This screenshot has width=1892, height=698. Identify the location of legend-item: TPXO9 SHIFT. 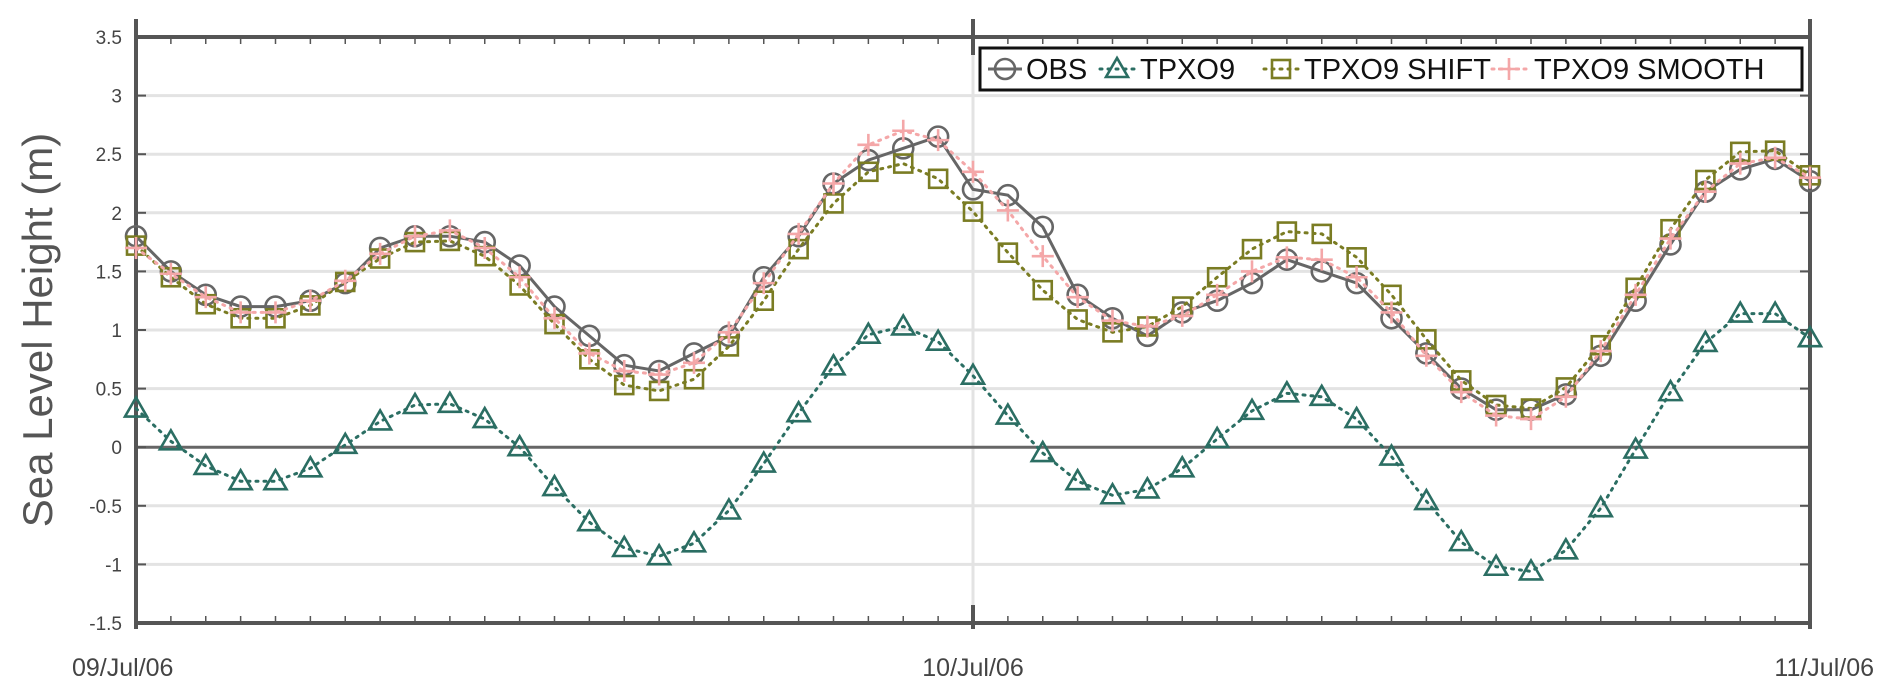
(1376, 70).